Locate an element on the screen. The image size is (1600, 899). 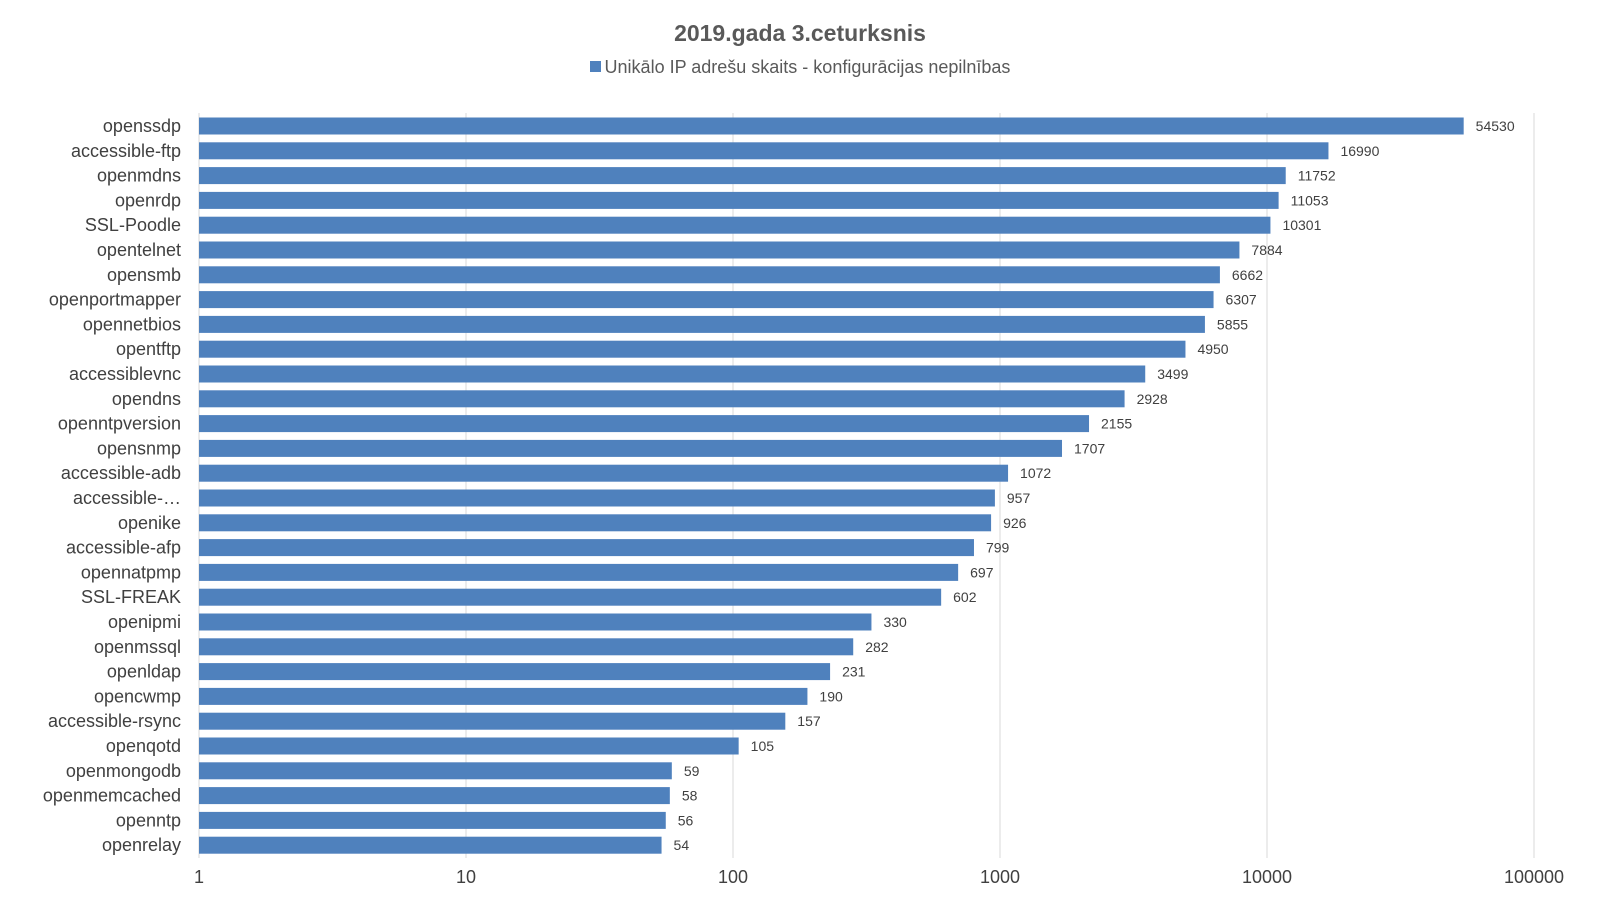
data-label: 2155 is located at coordinates (1116, 424).